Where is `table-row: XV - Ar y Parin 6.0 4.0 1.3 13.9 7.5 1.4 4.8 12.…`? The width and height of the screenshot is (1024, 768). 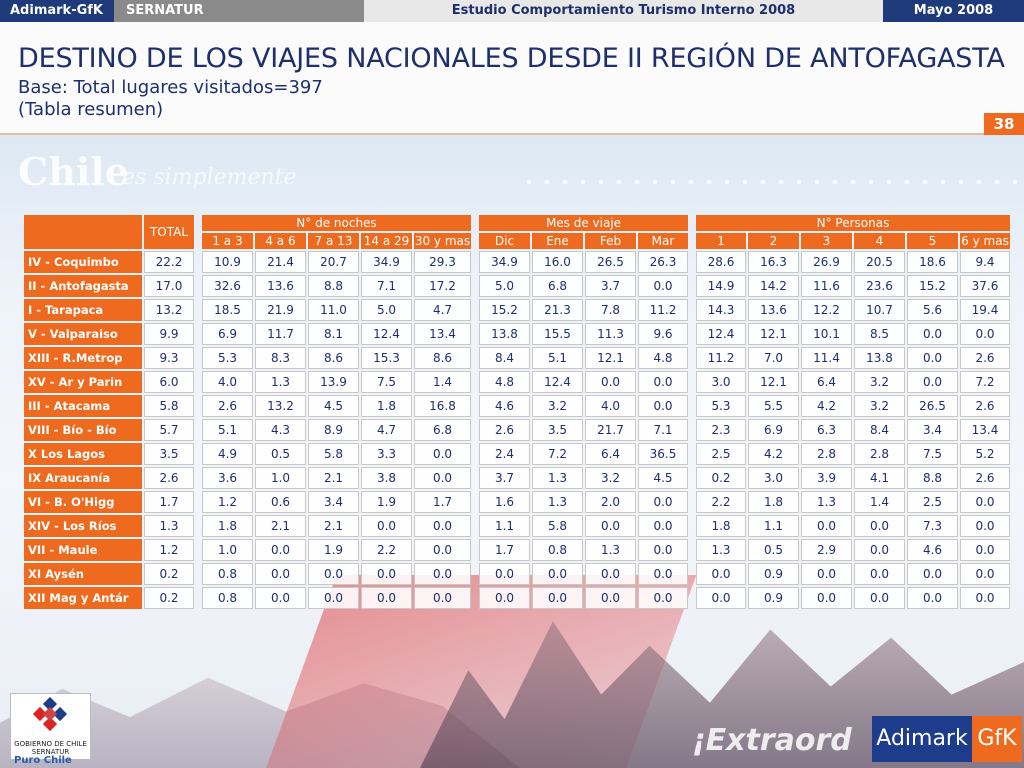
table-row: XV - Ar y Parin 6.0 4.0 1.3 13.9 7.5 1.4 4.8 12.… is located at coordinates (517, 382).